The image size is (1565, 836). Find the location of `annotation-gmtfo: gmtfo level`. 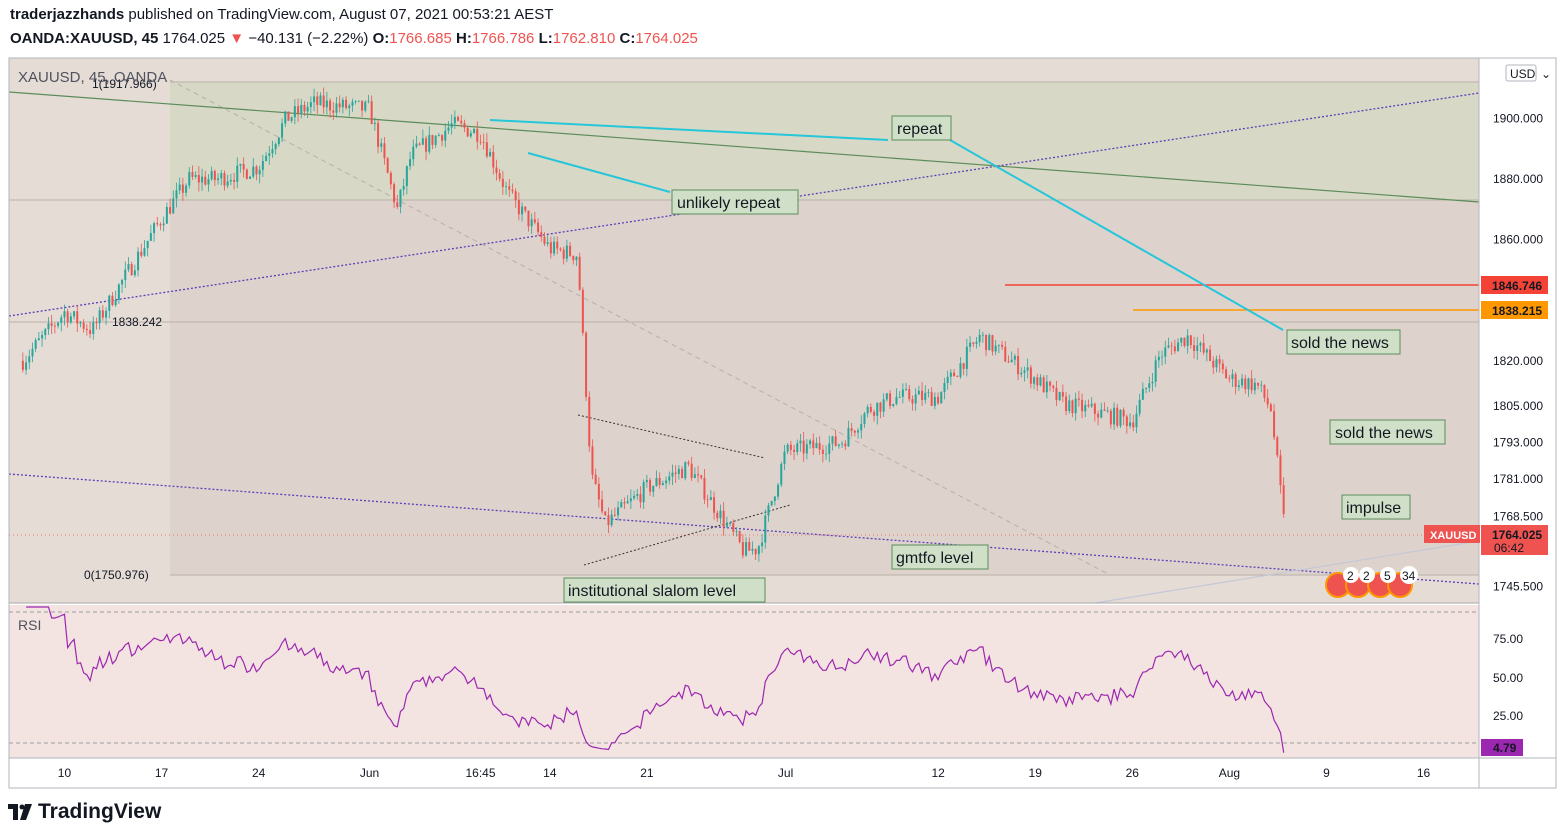

annotation-gmtfo: gmtfo level is located at coordinates (940, 557).